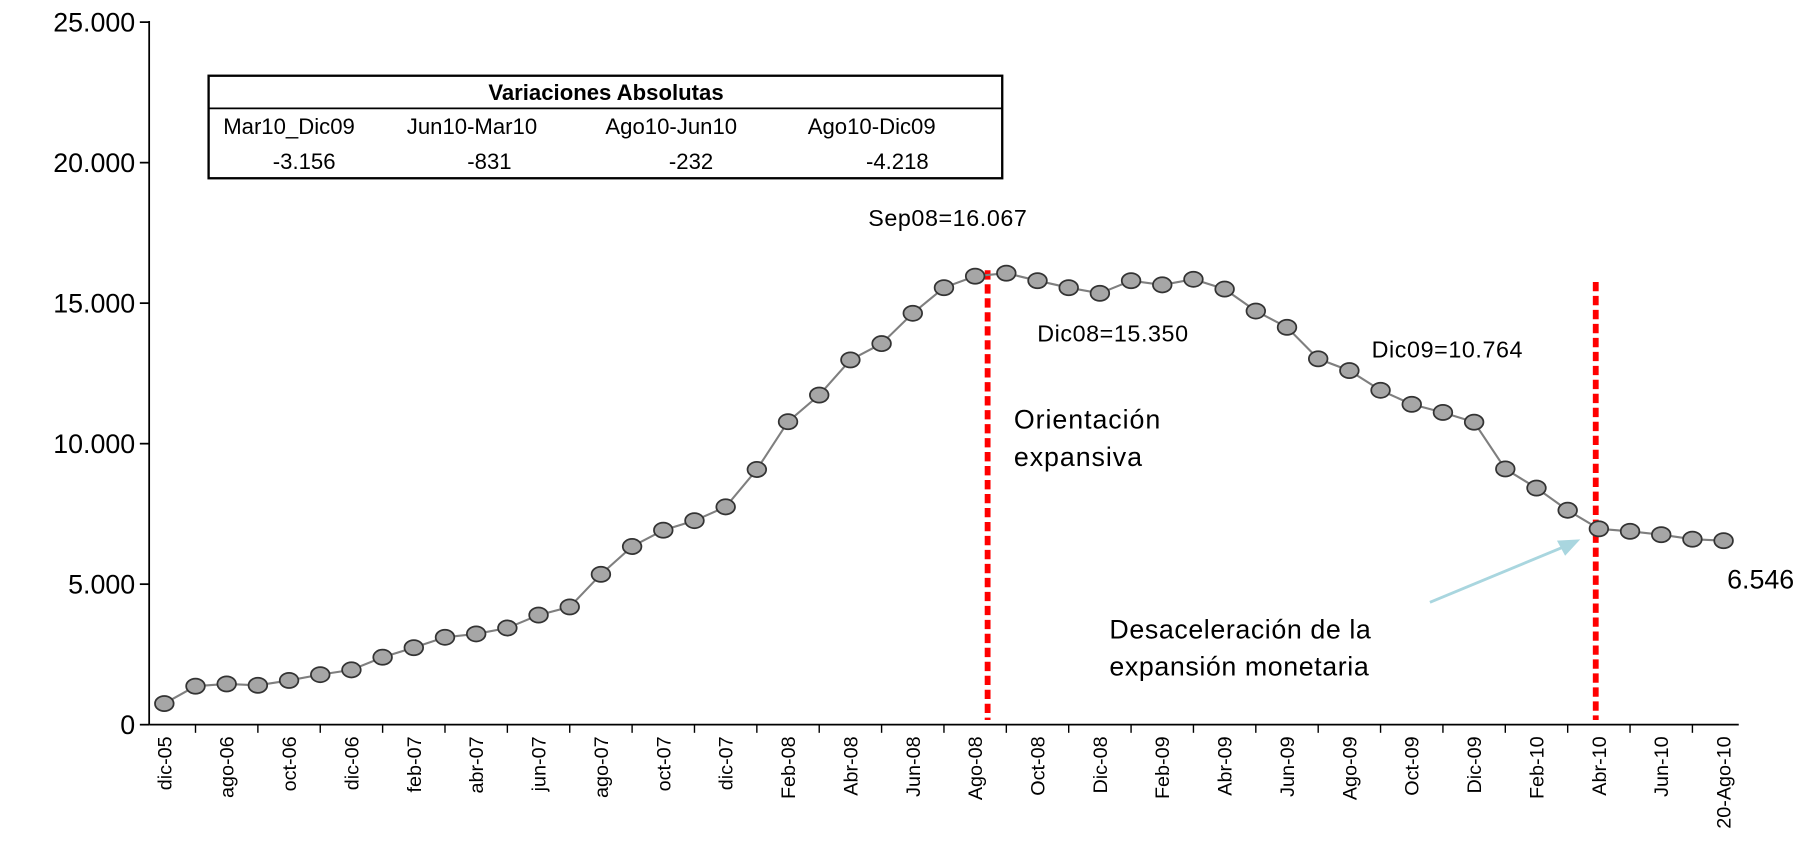  What do you see at coordinates (1760, 579) in the screenshot?
I see `annotation: 6.546` at bounding box center [1760, 579].